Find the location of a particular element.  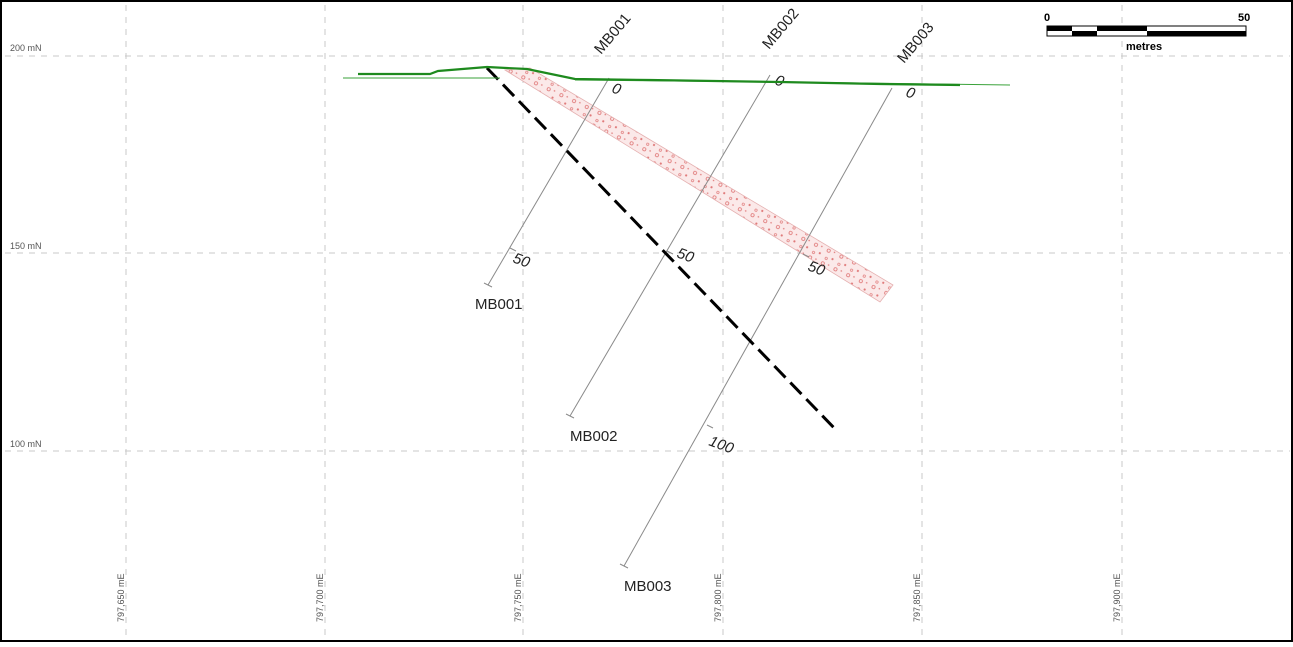

drillhole-end-label: MB002 is located at coordinates (594, 436).